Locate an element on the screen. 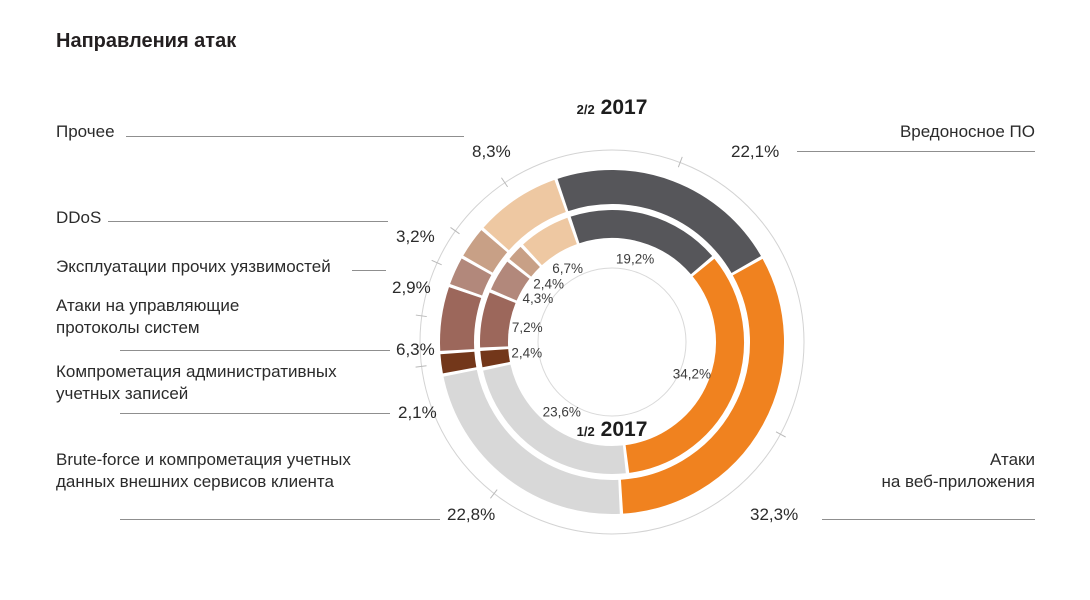 The image size is (1090, 600). category-label-brute-line2: данных внешних сервисов клиента is located at coordinates (195, 481).